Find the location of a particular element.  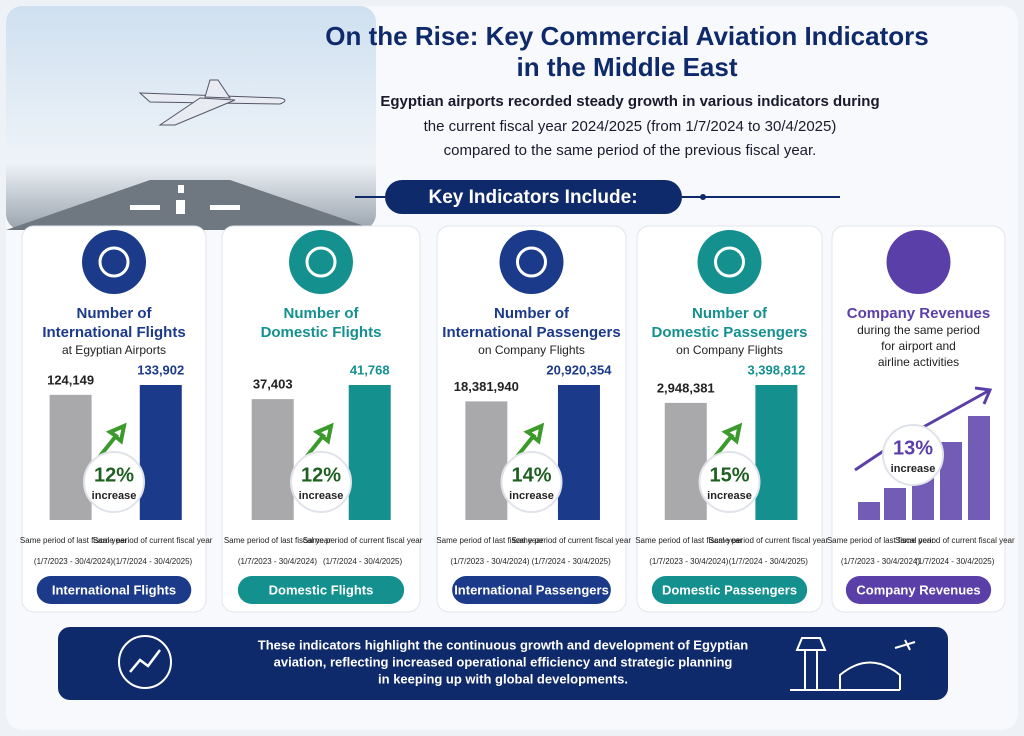

card-subtitle: at Egyptian Airports is located at coordinates (114, 350).